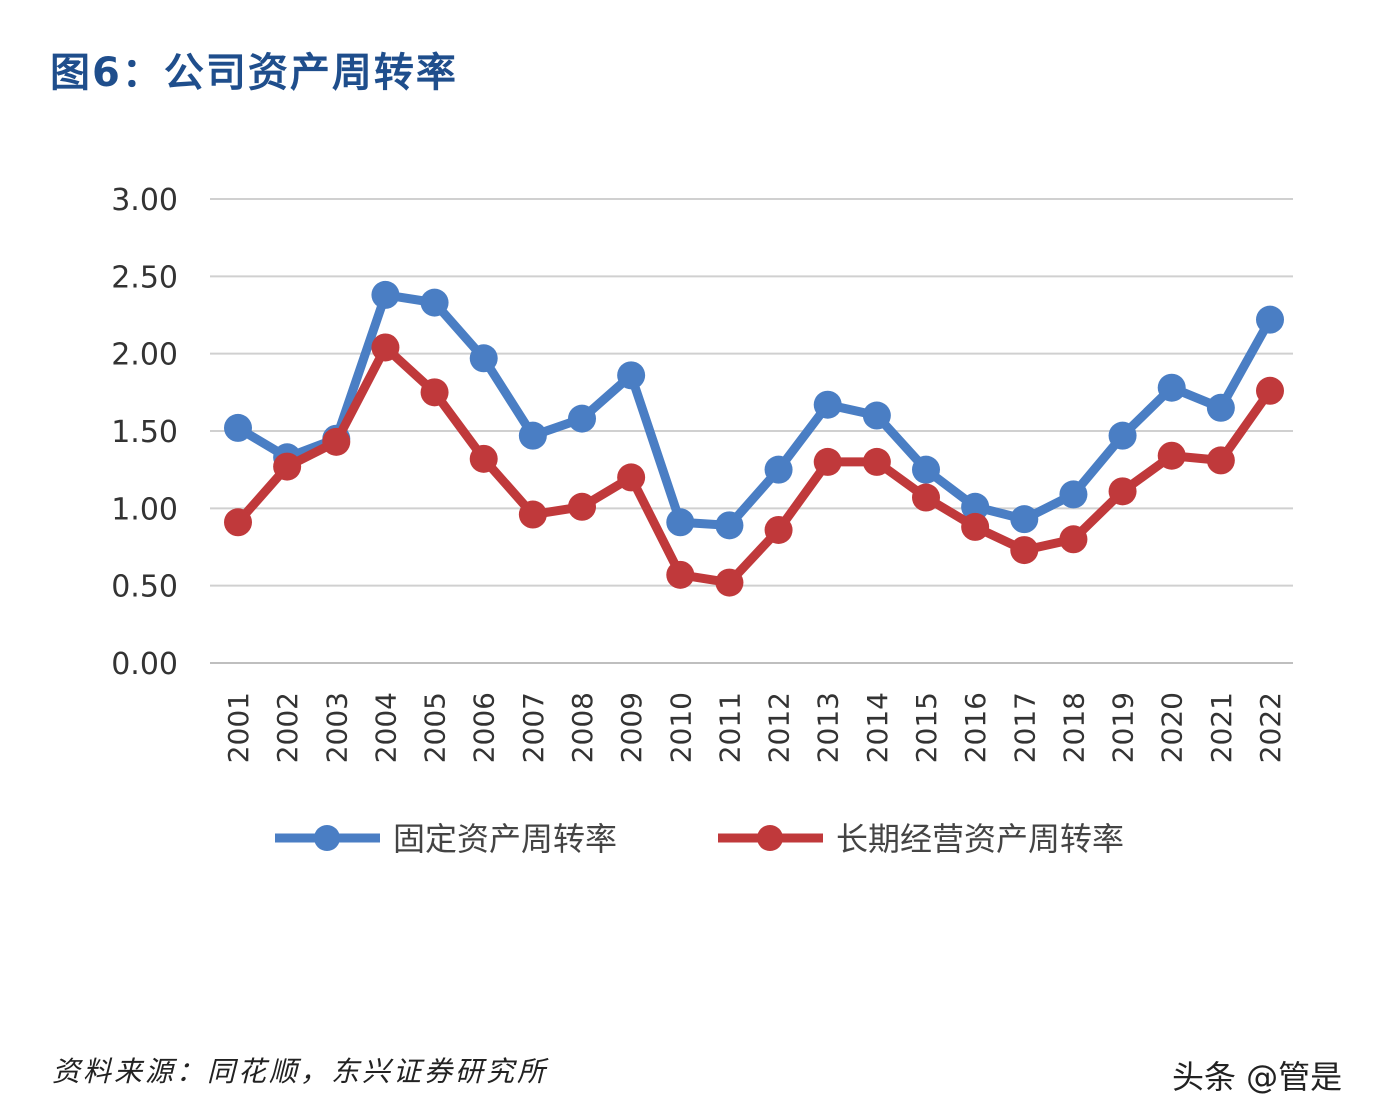 The image size is (1390, 1120). What do you see at coordinates (729, 727) in the screenshot?
I see `x-tick-label: 2011` at bounding box center [729, 727].